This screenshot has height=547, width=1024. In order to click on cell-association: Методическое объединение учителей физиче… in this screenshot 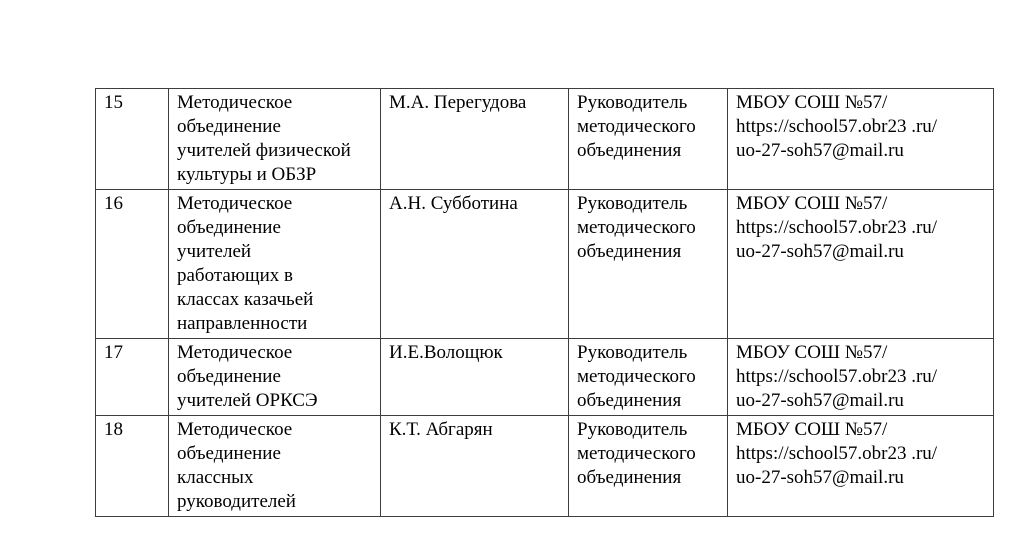, I will do `click(274, 139)`.